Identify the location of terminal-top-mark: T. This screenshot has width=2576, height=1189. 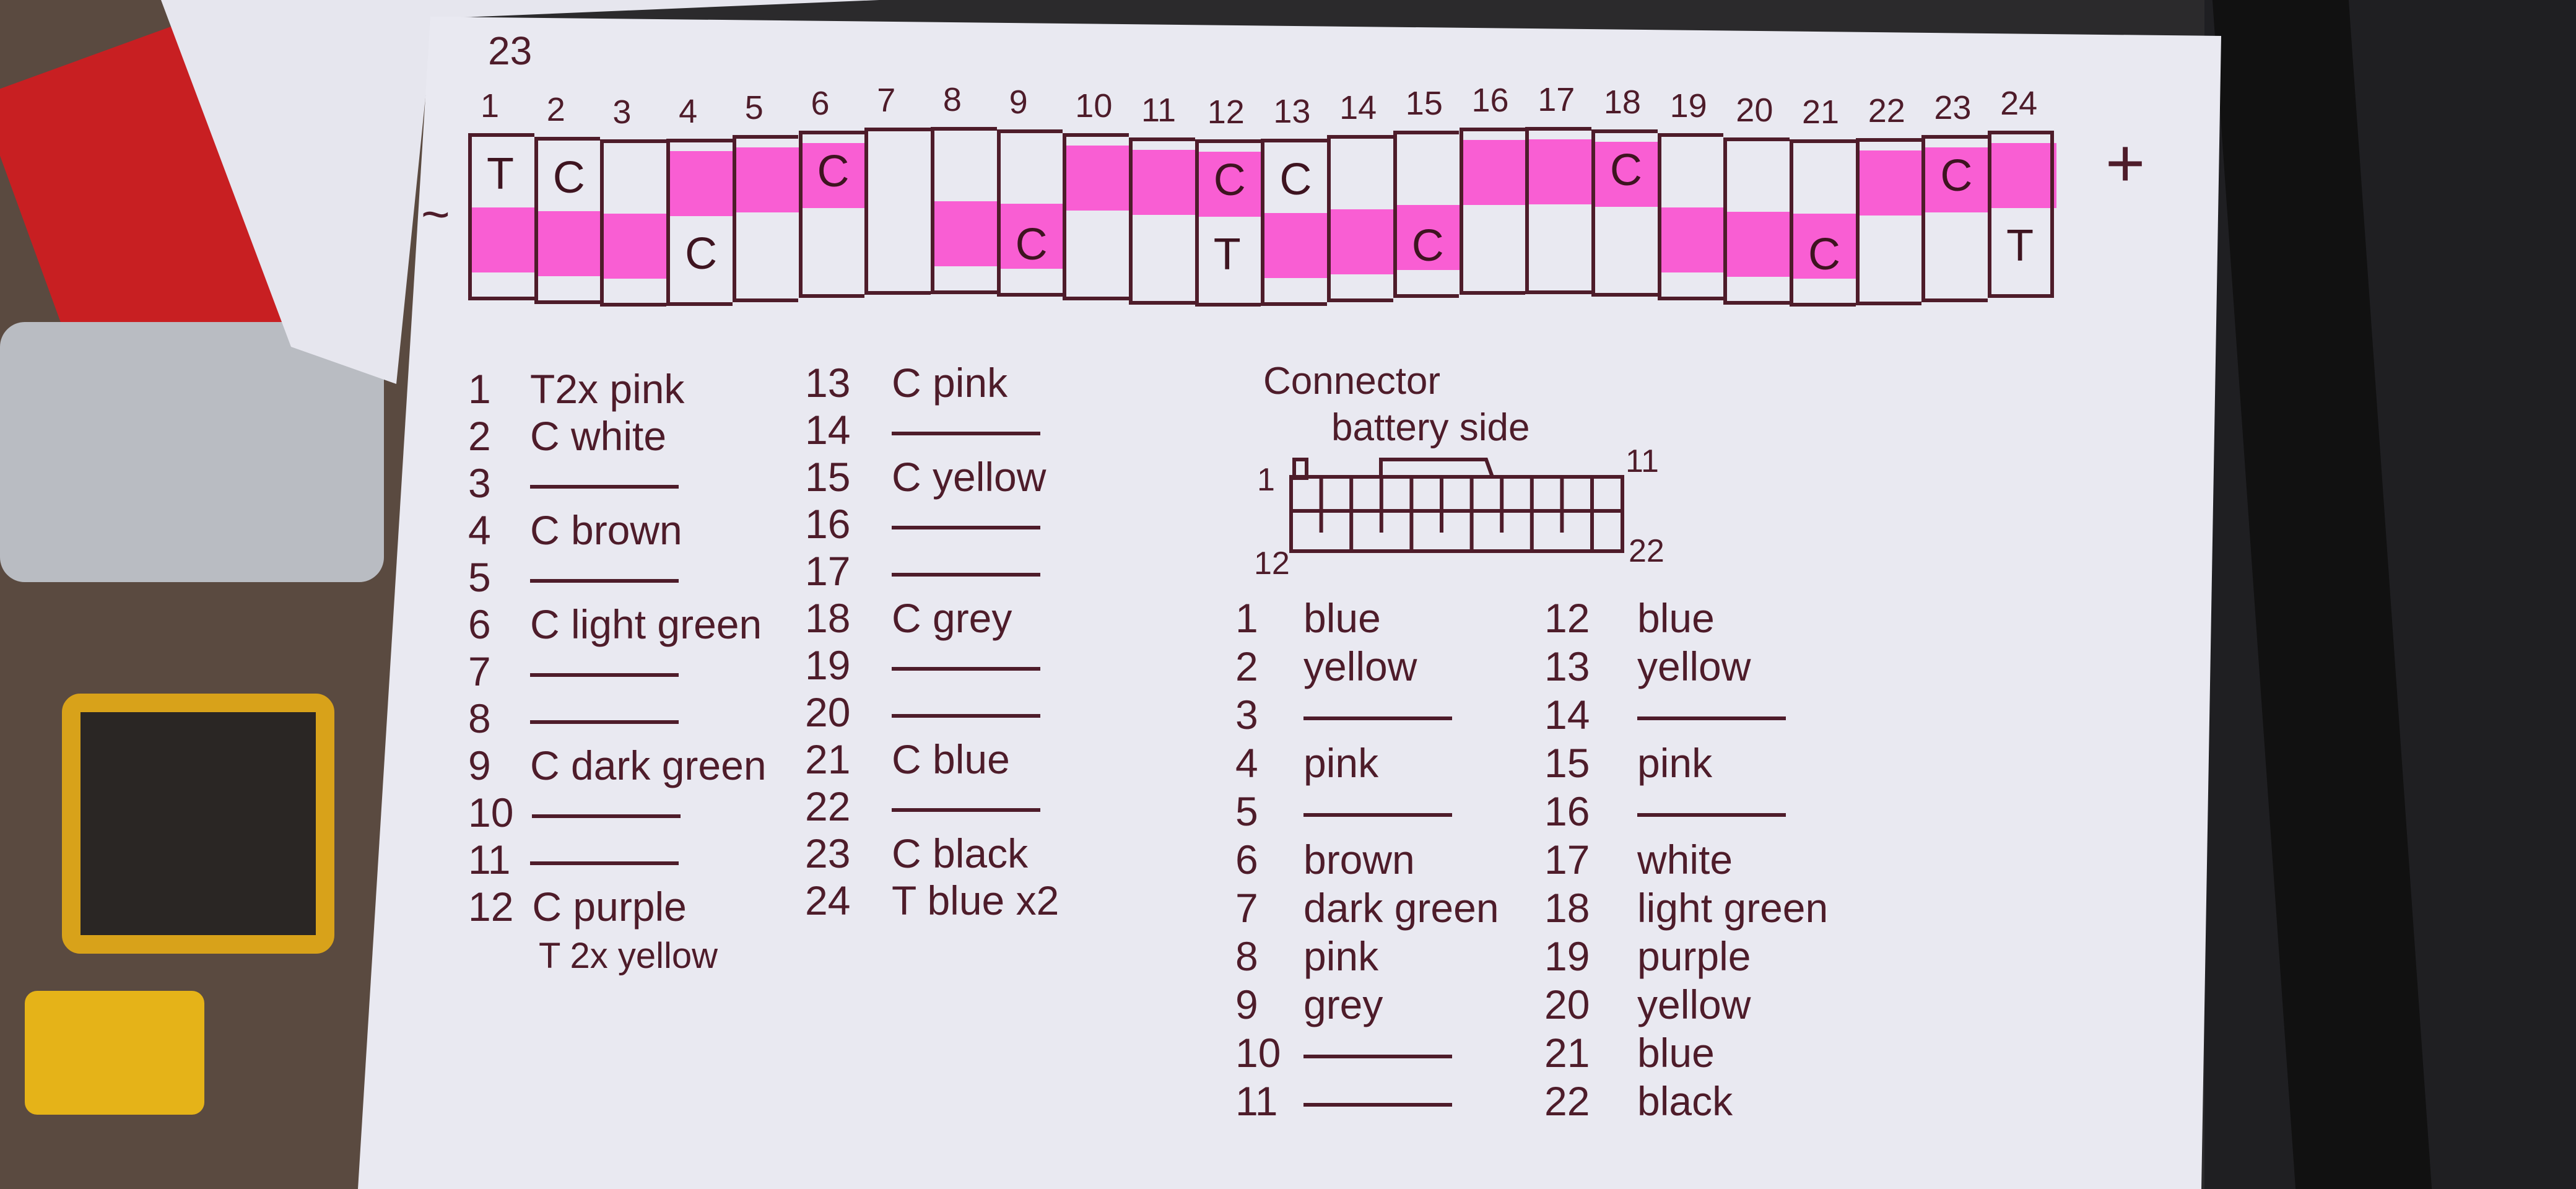
(500, 174).